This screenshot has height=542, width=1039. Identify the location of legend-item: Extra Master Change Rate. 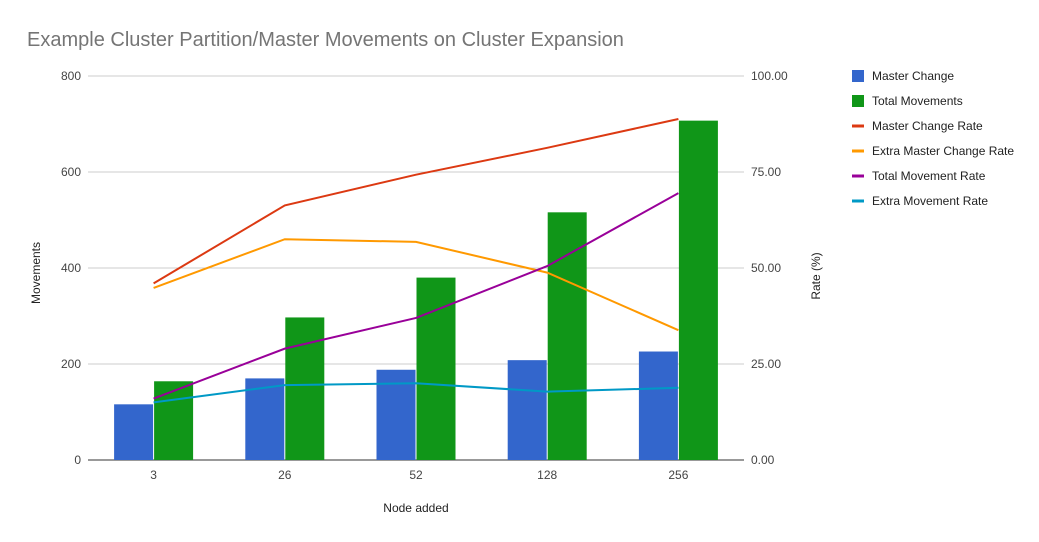
(933, 151).